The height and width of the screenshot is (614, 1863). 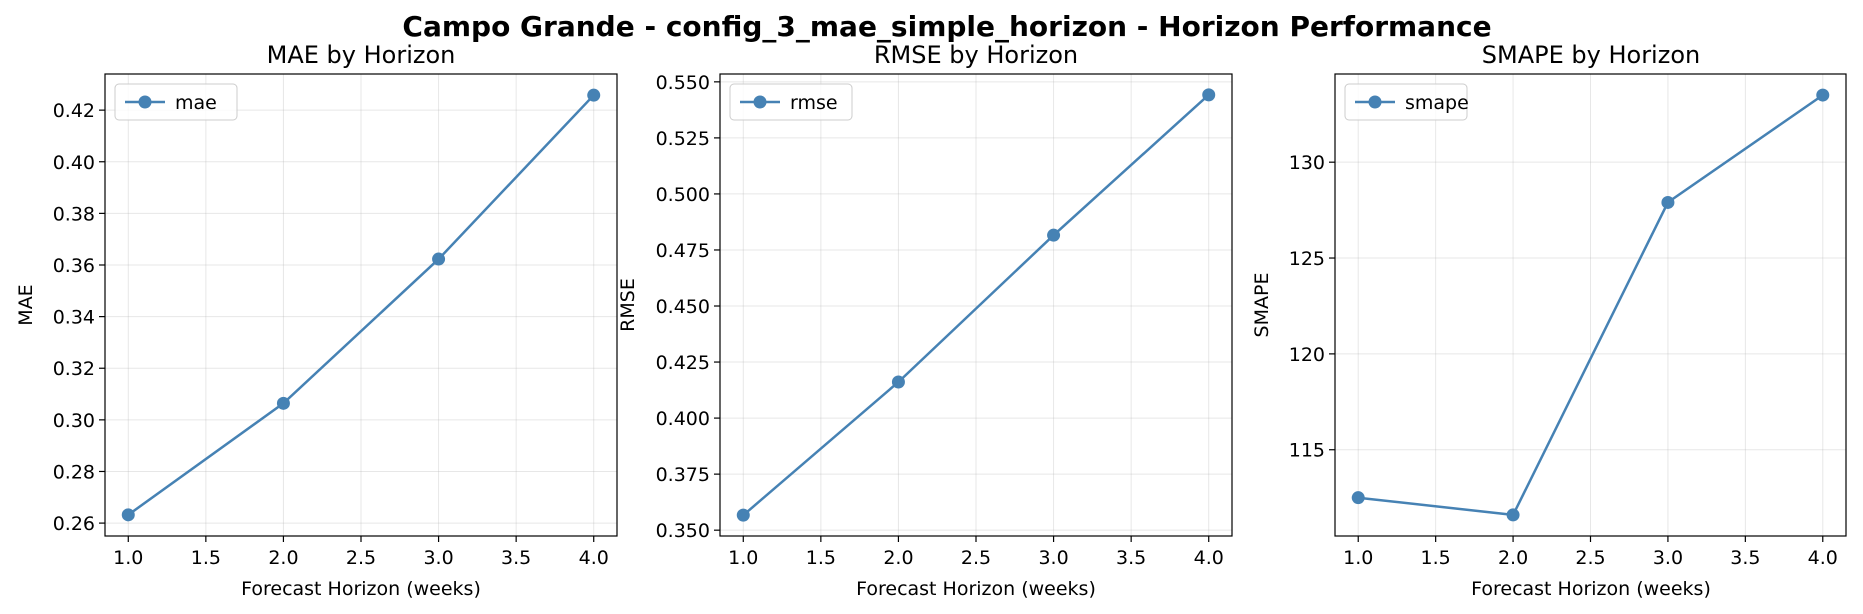 What do you see at coordinates (361, 55) in the screenshot?
I see `chart-title: MAE by Horizon` at bounding box center [361, 55].